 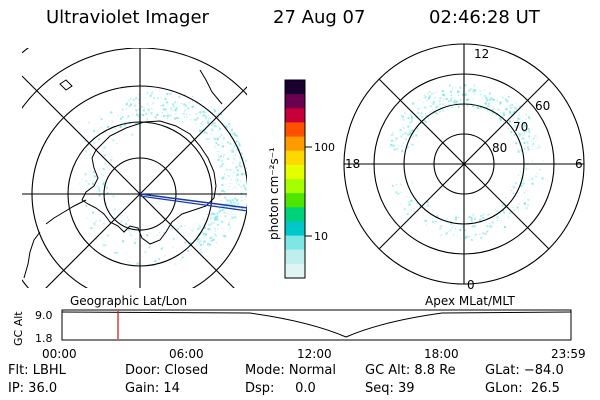 What do you see at coordinates (186, 354) in the screenshot?
I see `strip-xtick: 06:00` at bounding box center [186, 354].